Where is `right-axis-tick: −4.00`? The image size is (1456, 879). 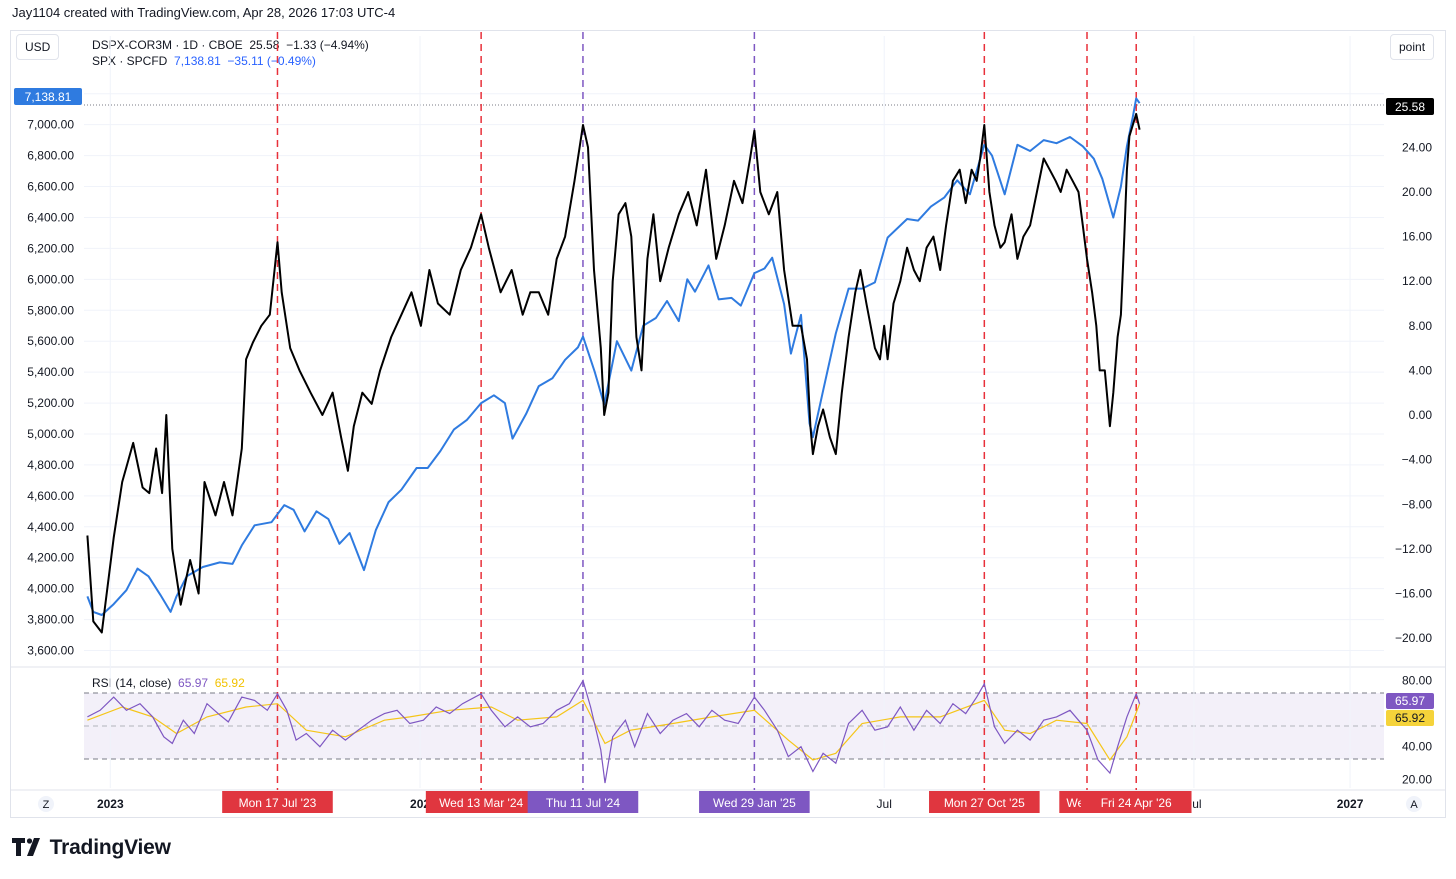 right-axis-tick: −4.00 is located at coordinates (1417, 460).